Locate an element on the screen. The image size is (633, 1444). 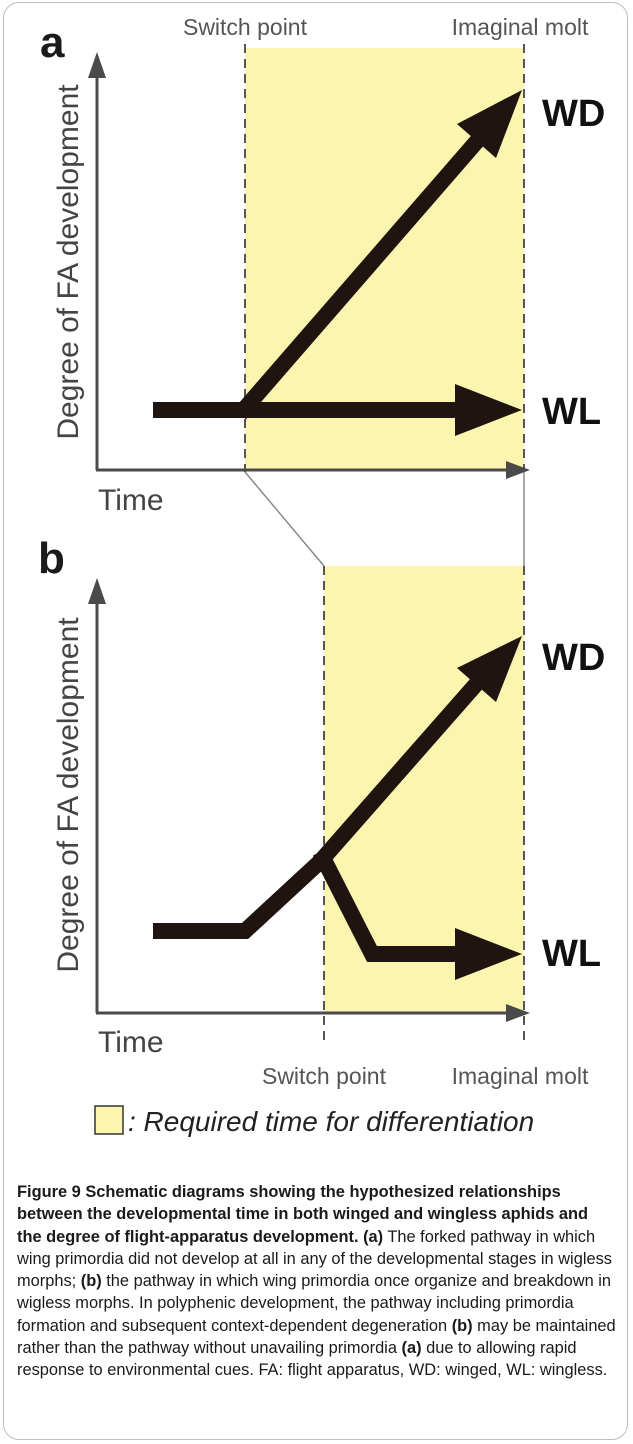
panel-a-wingless-arrowhead is located at coordinates (488, 410).